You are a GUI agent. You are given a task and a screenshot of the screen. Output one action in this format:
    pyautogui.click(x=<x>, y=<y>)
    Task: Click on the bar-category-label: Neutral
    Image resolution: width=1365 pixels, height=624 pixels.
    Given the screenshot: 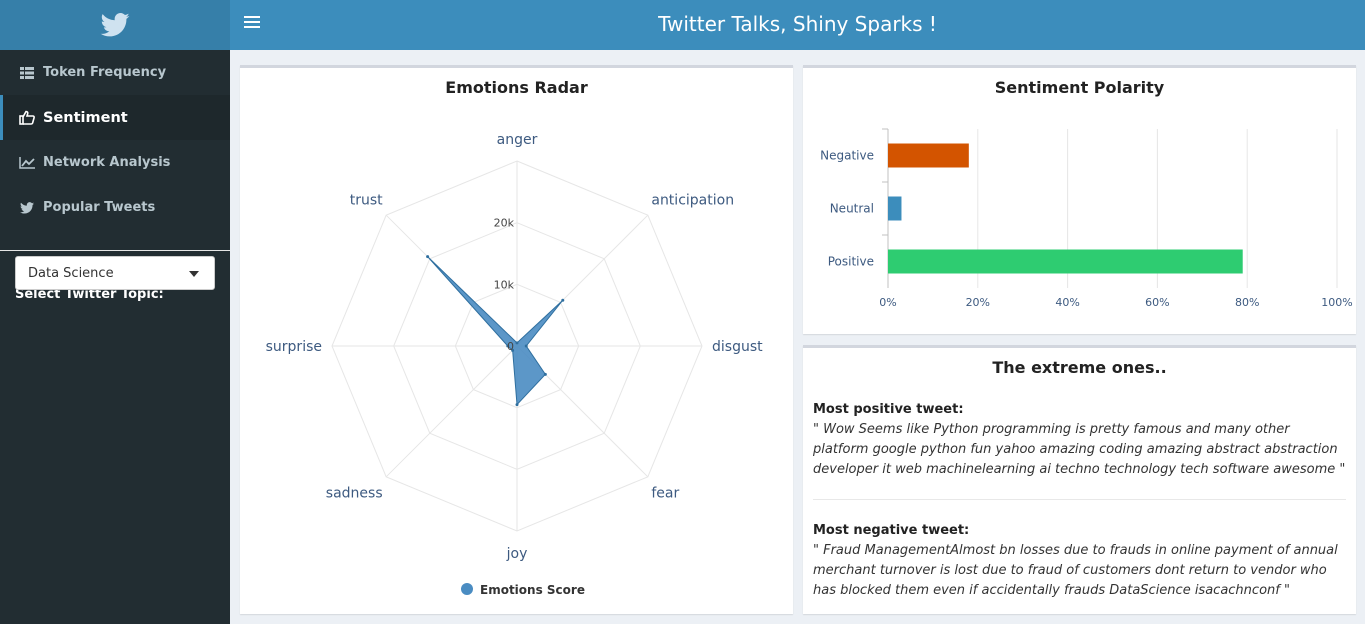 What is the action you would take?
    pyautogui.click(x=852, y=209)
    